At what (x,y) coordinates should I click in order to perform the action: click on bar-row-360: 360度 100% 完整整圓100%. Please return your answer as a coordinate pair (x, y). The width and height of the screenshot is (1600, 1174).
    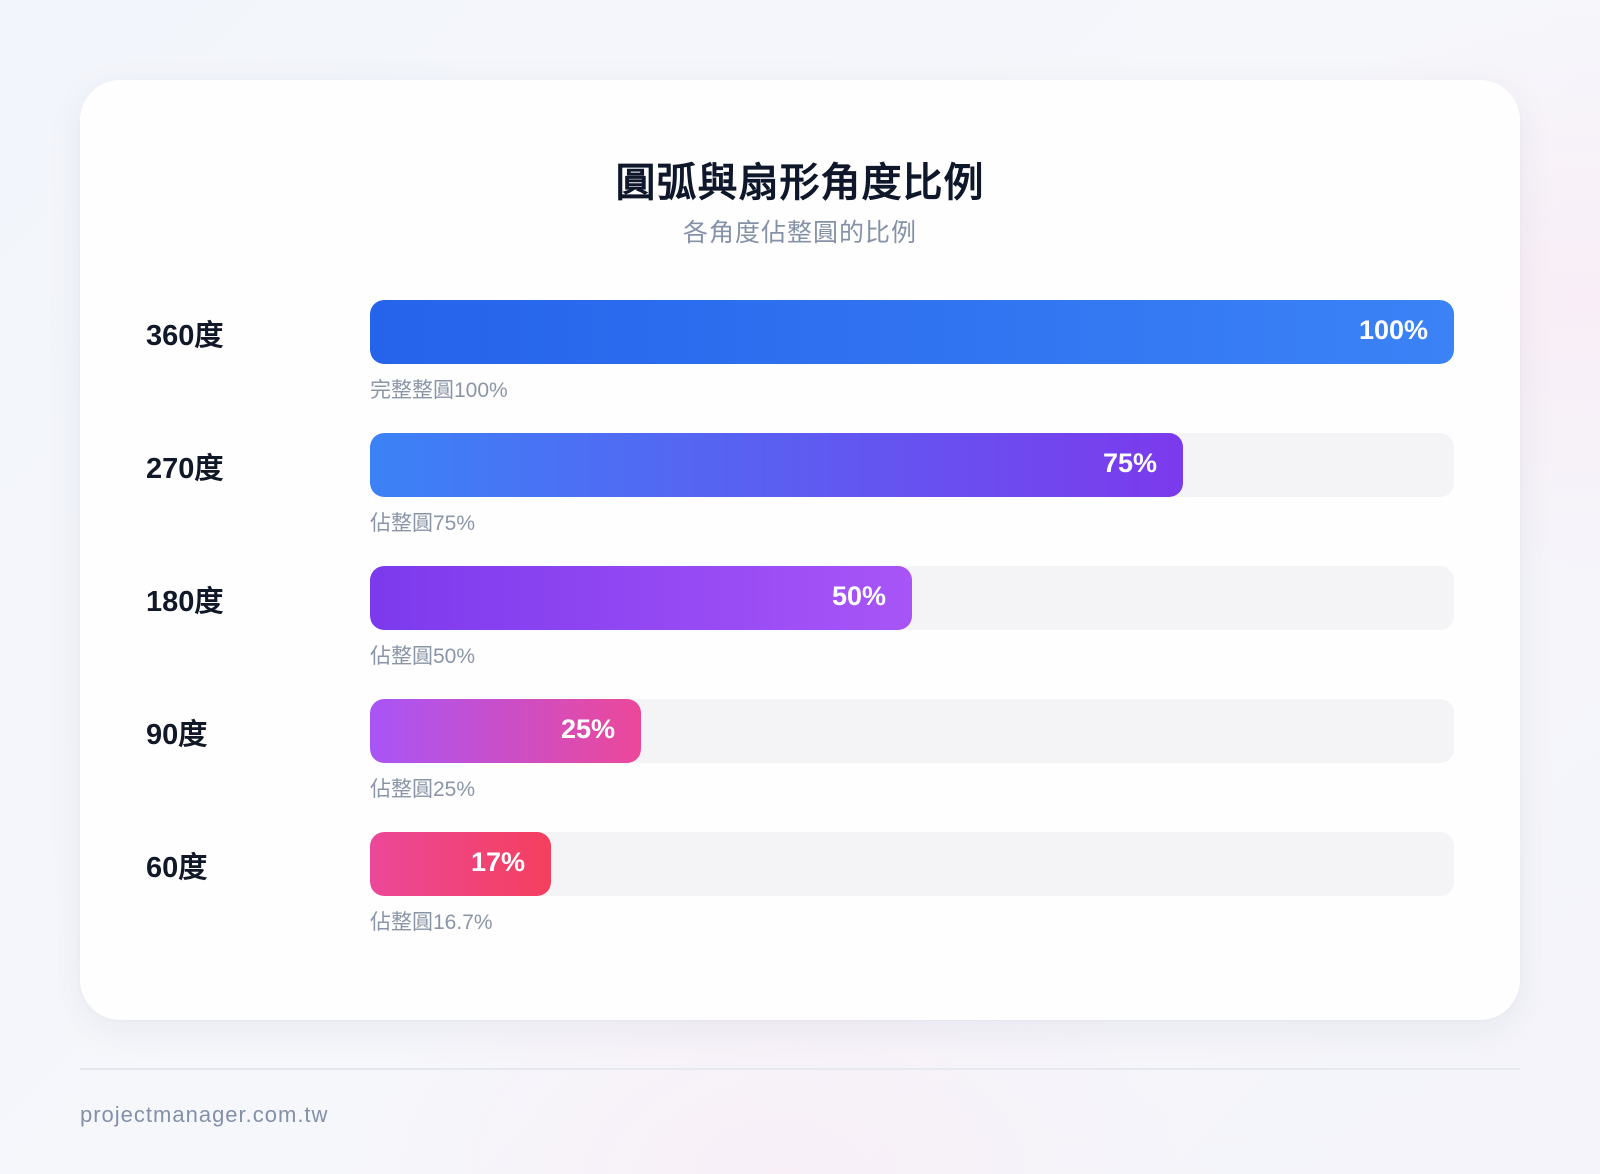
    Looking at the image, I should click on (800, 355).